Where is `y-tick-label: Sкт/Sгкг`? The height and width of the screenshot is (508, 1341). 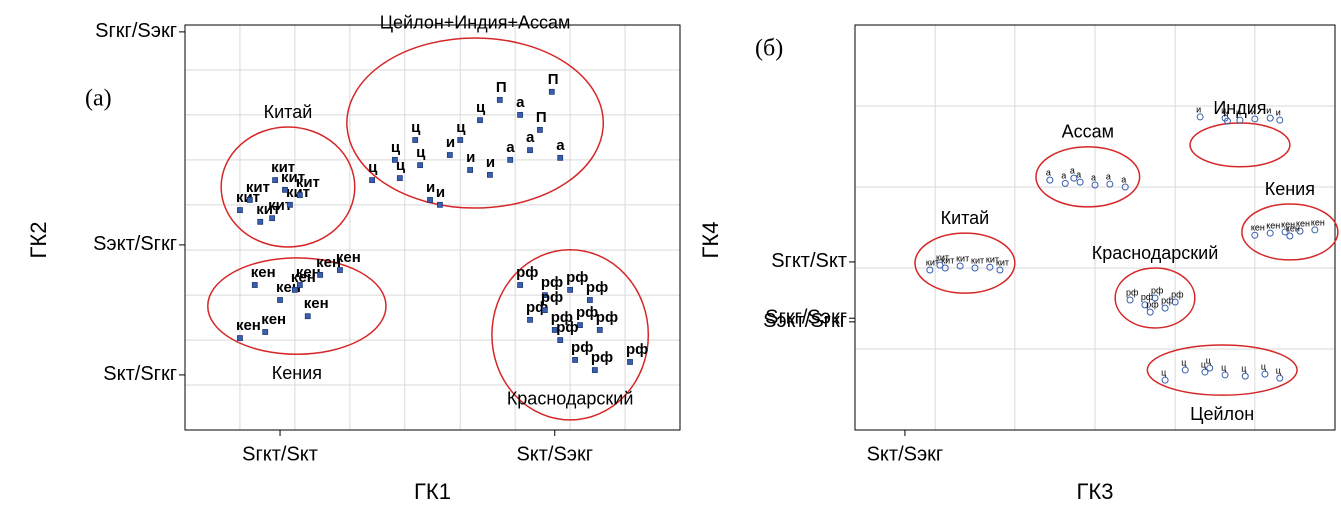
y-tick-label: Sкт/Sгкг is located at coordinates (140, 374).